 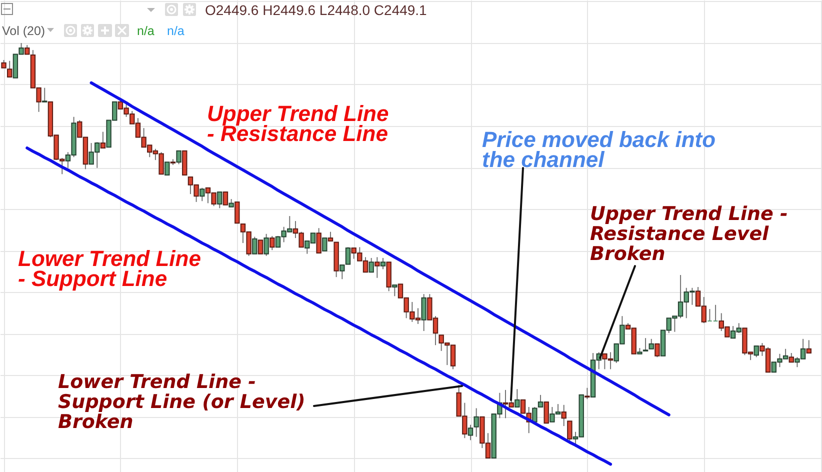 What do you see at coordinates (24, 31) in the screenshot?
I see `text: Vol (20)` at bounding box center [24, 31].